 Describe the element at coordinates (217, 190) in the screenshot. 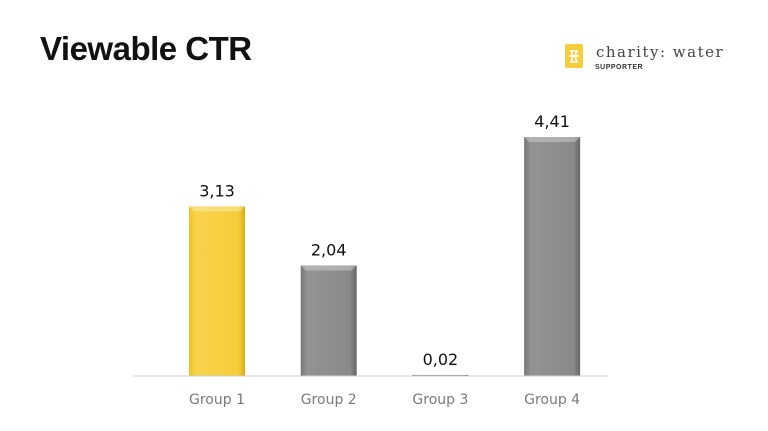

I see `data-label: 3,13` at that location.